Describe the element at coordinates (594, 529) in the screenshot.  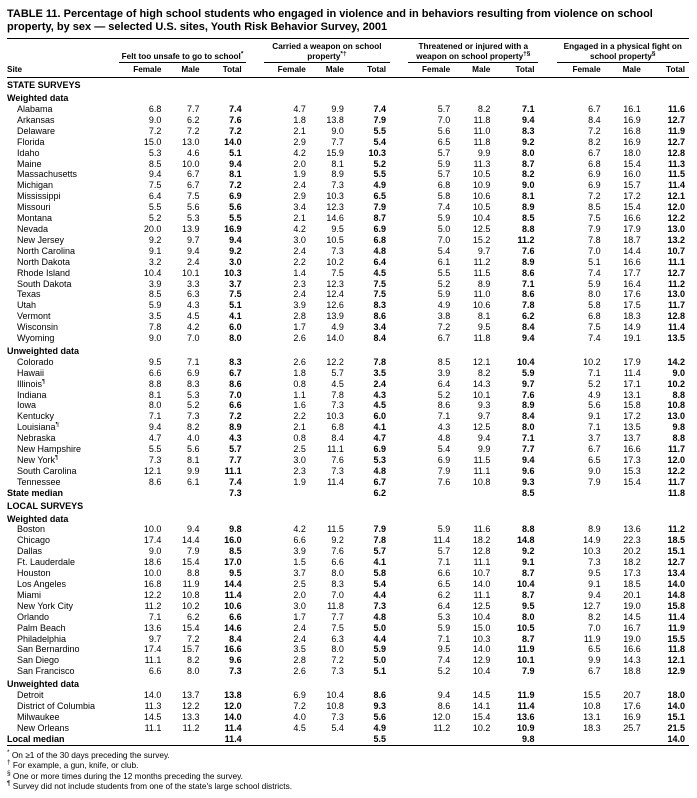
I see `value: 8.9` at that location.